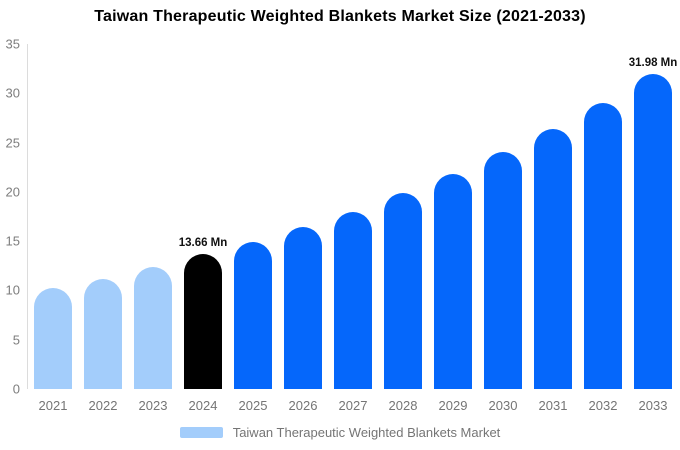 The width and height of the screenshot is (680, 450). I want to click on bar-2024, so click(203, 321).